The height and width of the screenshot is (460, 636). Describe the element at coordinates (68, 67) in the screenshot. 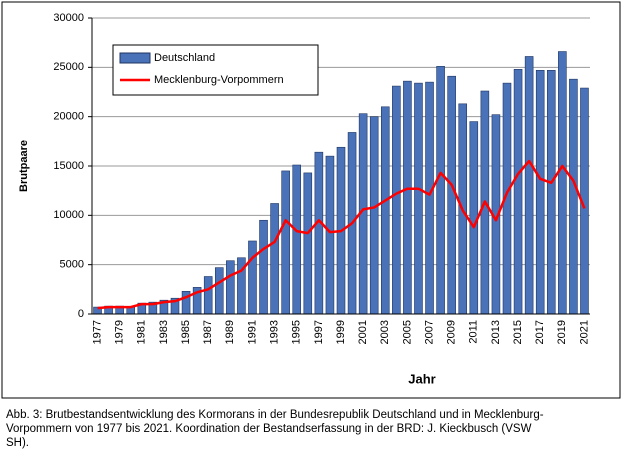

I see `y-tick-label: 25000` at that location.